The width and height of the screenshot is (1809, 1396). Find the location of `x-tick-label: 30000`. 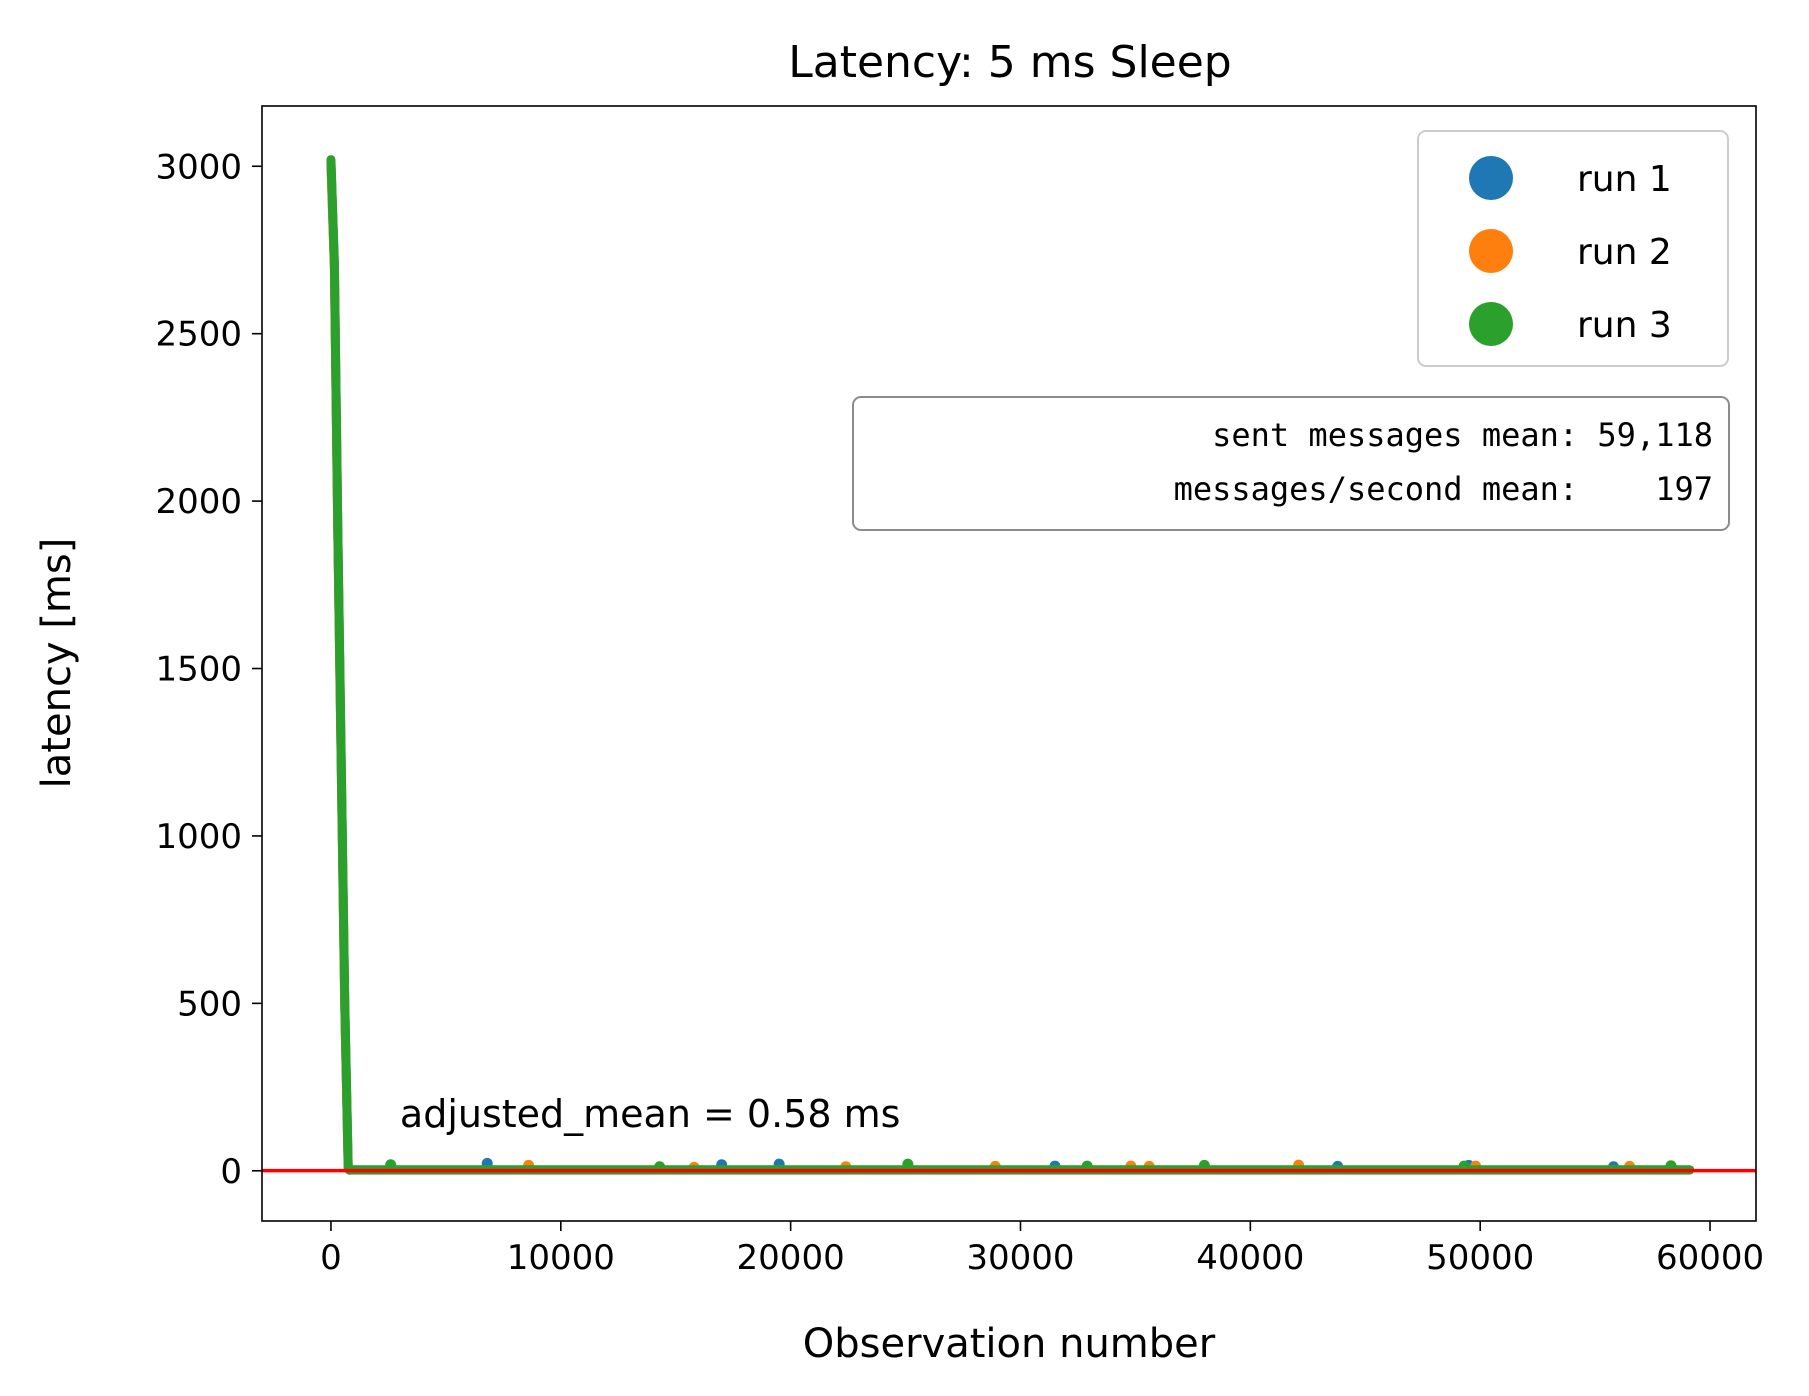

x-tick-label: 30000 is located at coordinates (1020, 1258).